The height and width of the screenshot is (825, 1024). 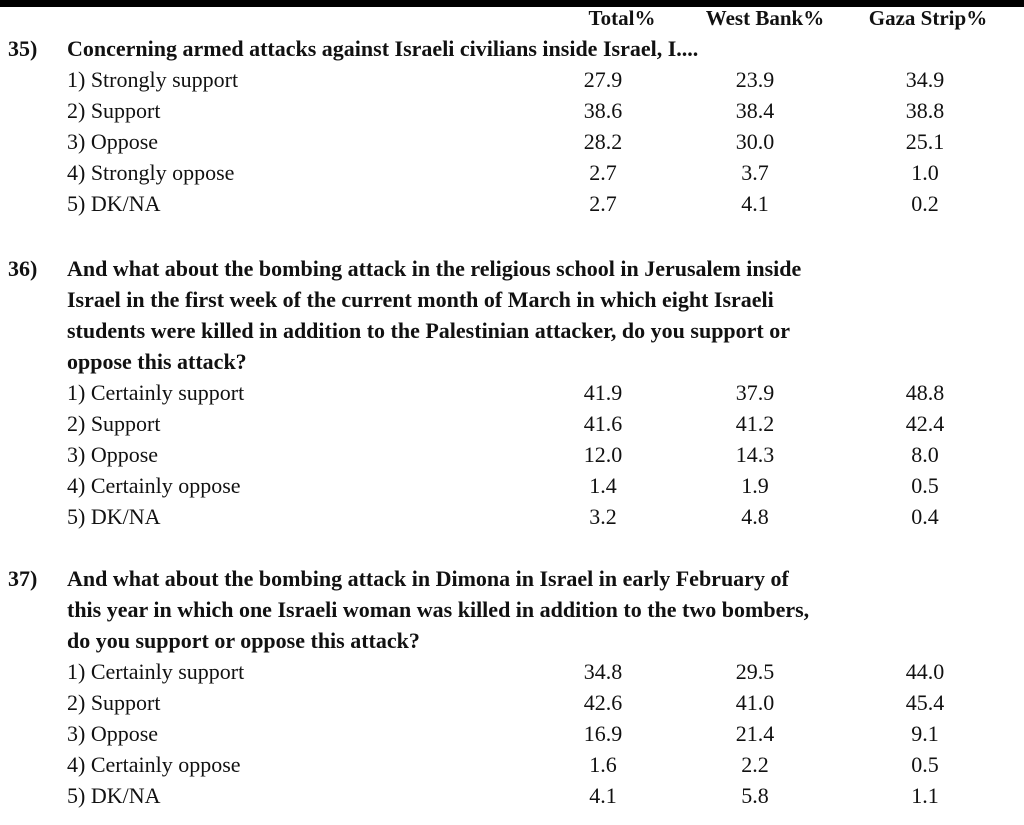 What do you see at coordinates (925, 79) in the screenshot?
I see `value-gaza-strip: 34.9` at bounding box center [925, 79].